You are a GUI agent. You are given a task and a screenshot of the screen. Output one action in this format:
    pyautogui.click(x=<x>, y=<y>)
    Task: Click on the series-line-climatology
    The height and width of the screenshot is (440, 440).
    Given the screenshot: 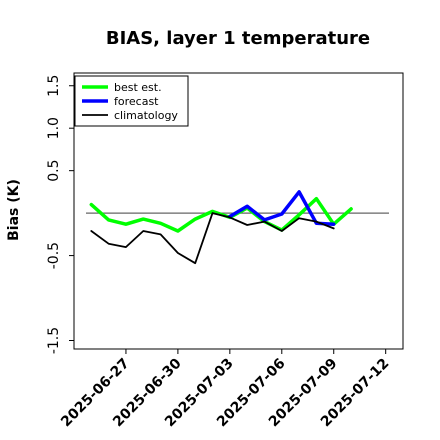 What is the action you would take?
    pyautogui.click(x=212, y=238)
    